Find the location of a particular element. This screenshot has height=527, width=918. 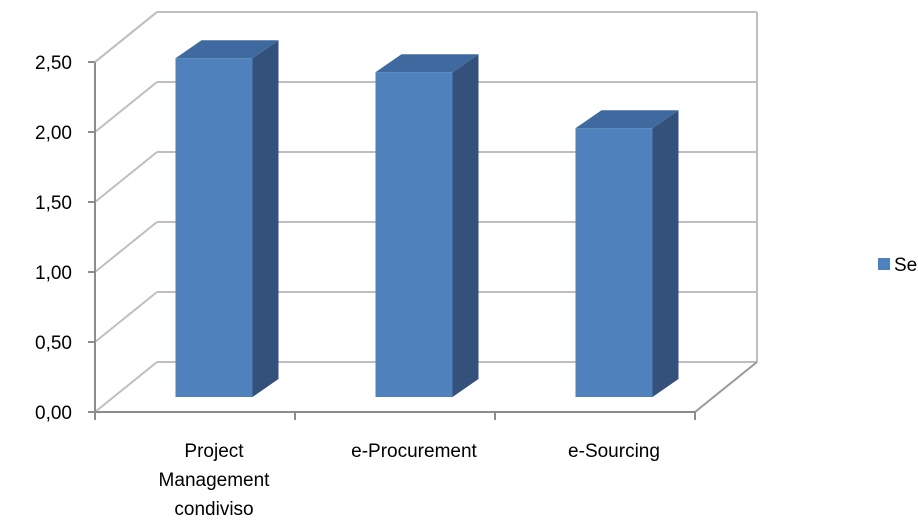

x-tick-label: e-Sourcing is located at coordinates (614, 451).